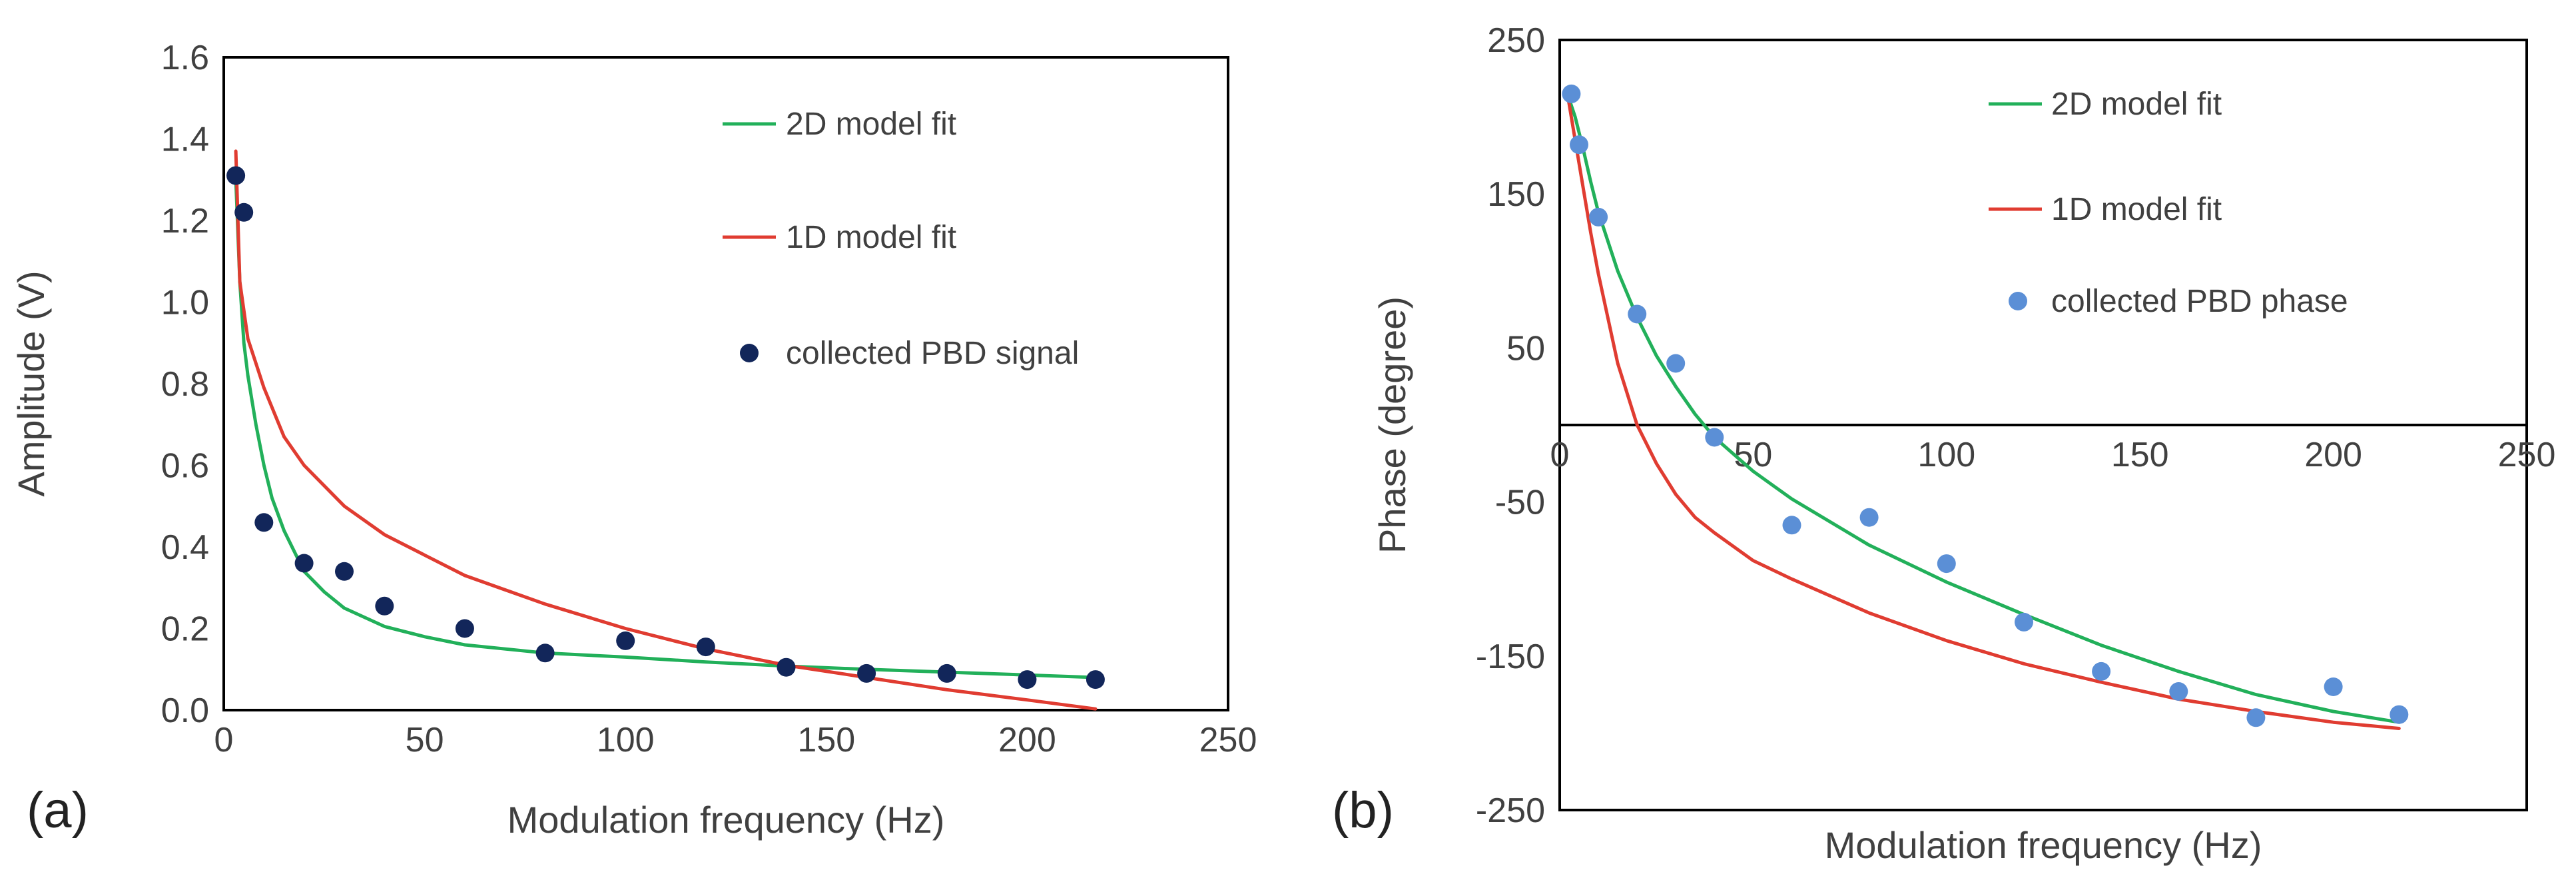 The image size is (2576, 870). Describe the element at coordinates (185, 466) in the screenshot. I see `panel-a-y-tick-label: 0.6` at that location.